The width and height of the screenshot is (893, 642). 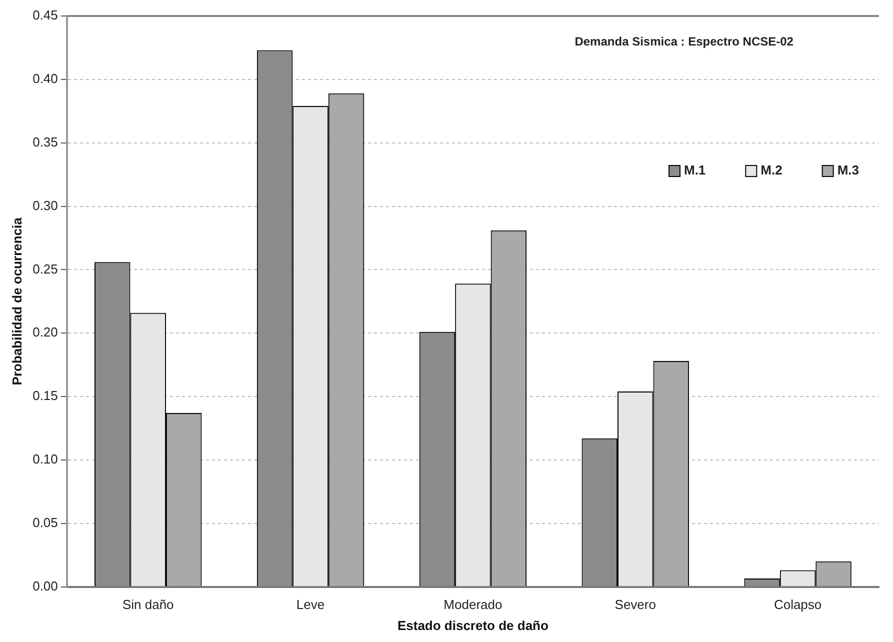 What do you see at coordinates (45, 268) in the screenshot?
I see `y-tick-label: 0.25` at bounding box center [45, 268].